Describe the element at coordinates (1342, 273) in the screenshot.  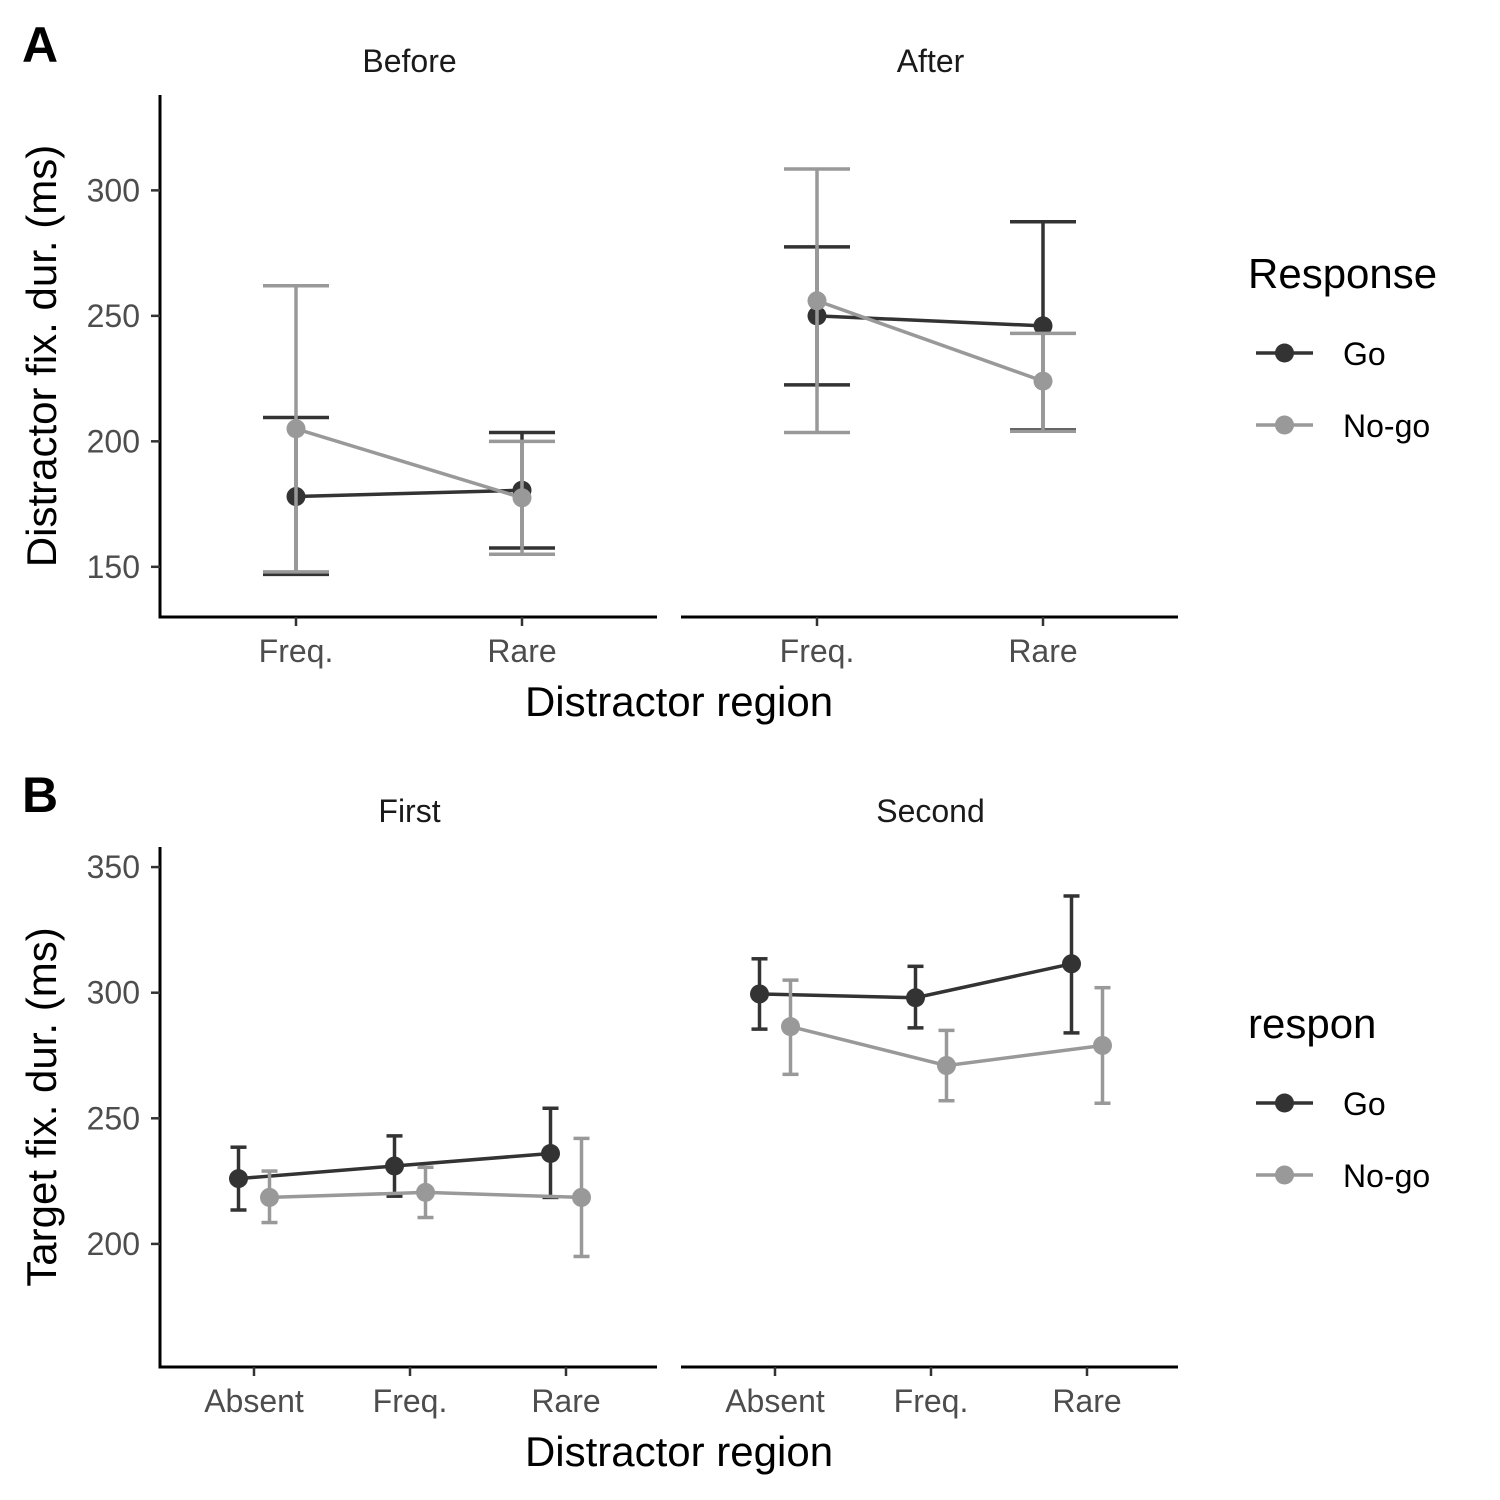
I see `legend-title: Response` at that location.